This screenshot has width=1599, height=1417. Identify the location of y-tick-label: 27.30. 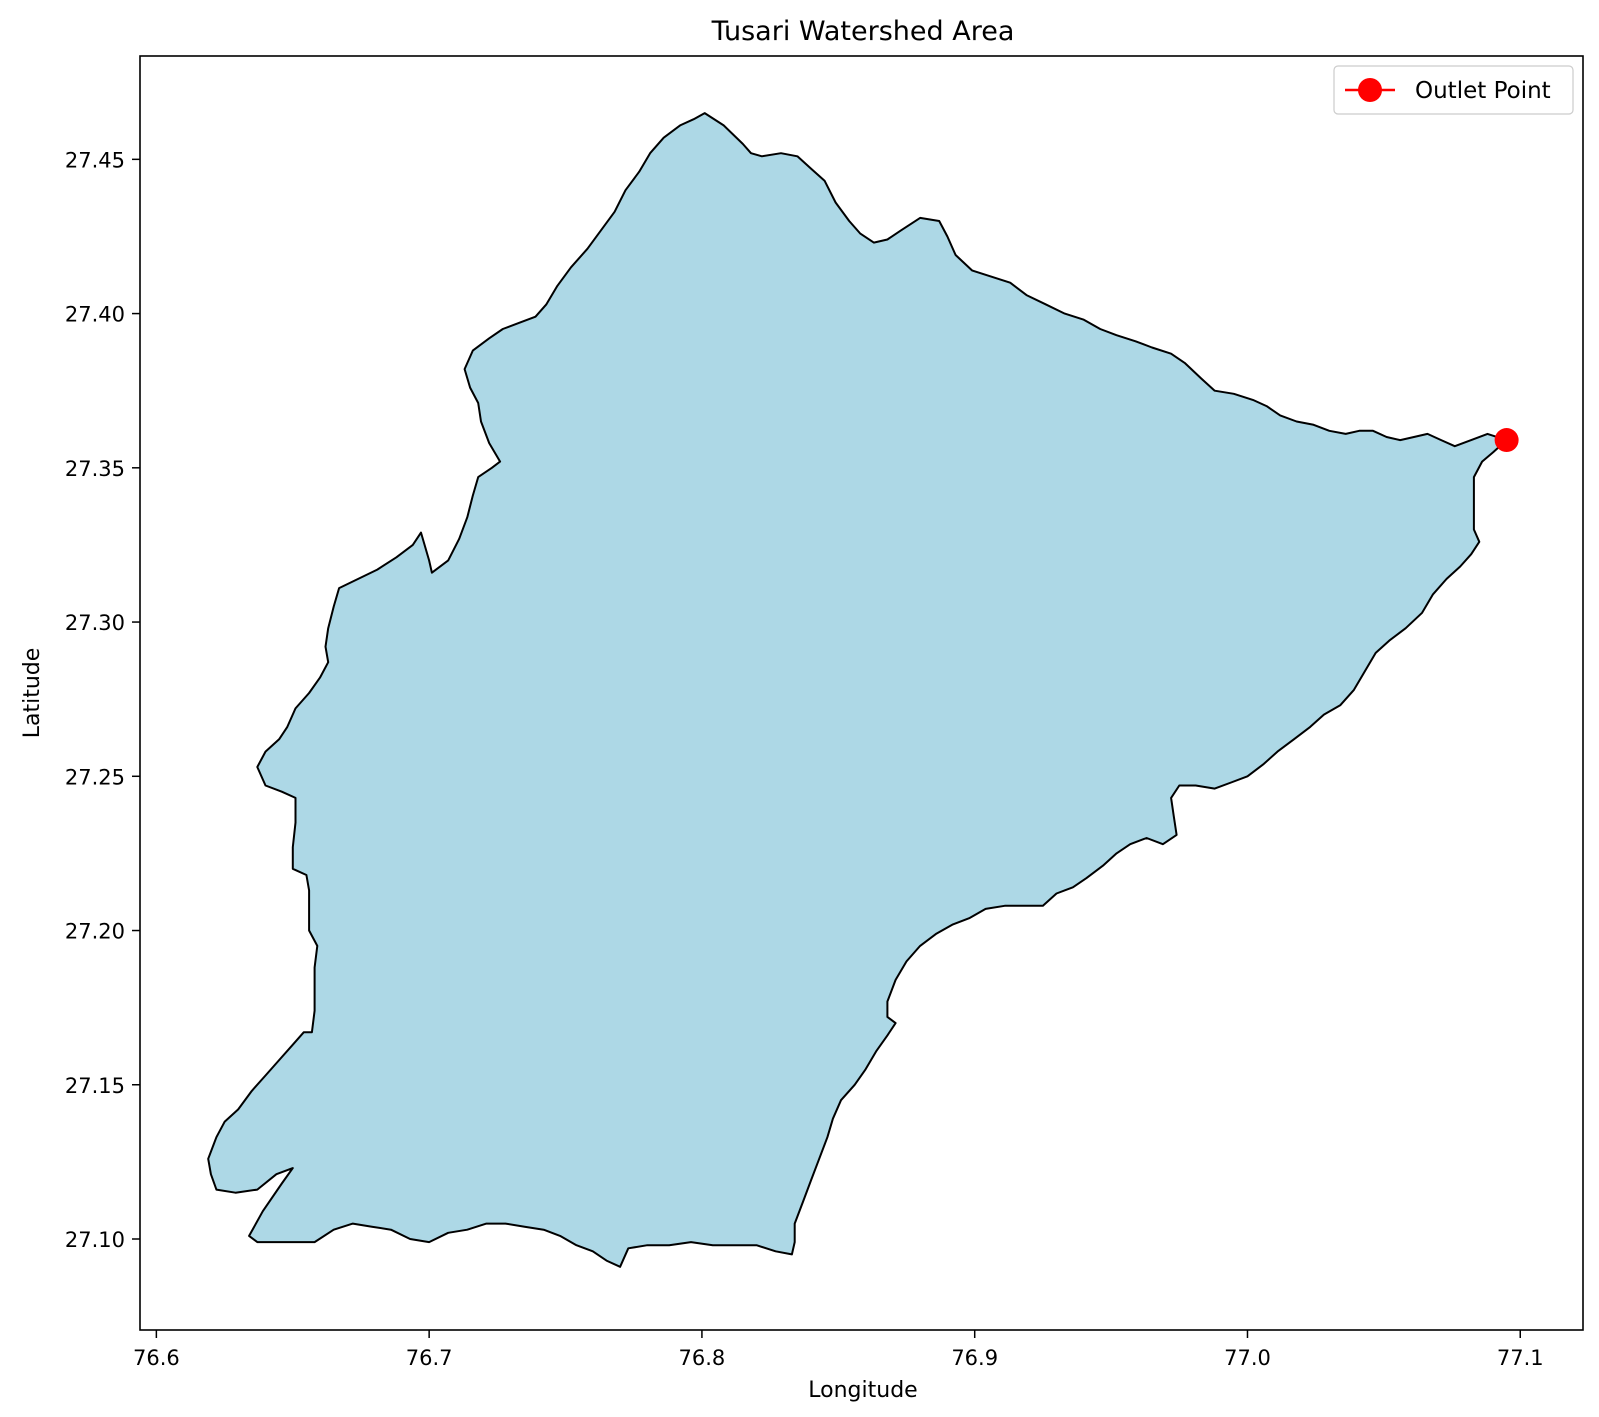
(95, 623).